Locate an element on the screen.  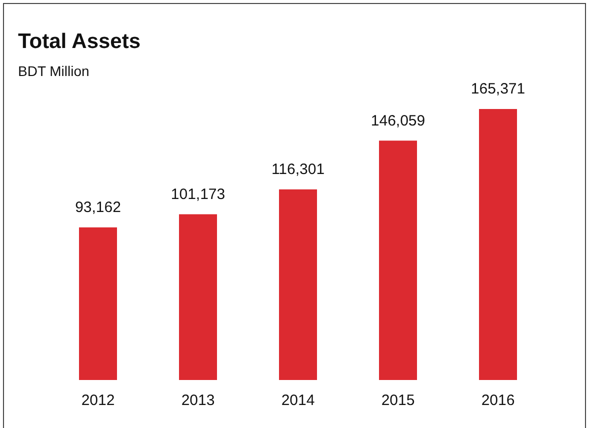
x-tick-label: 2012 is located at coordinates (98, 401).